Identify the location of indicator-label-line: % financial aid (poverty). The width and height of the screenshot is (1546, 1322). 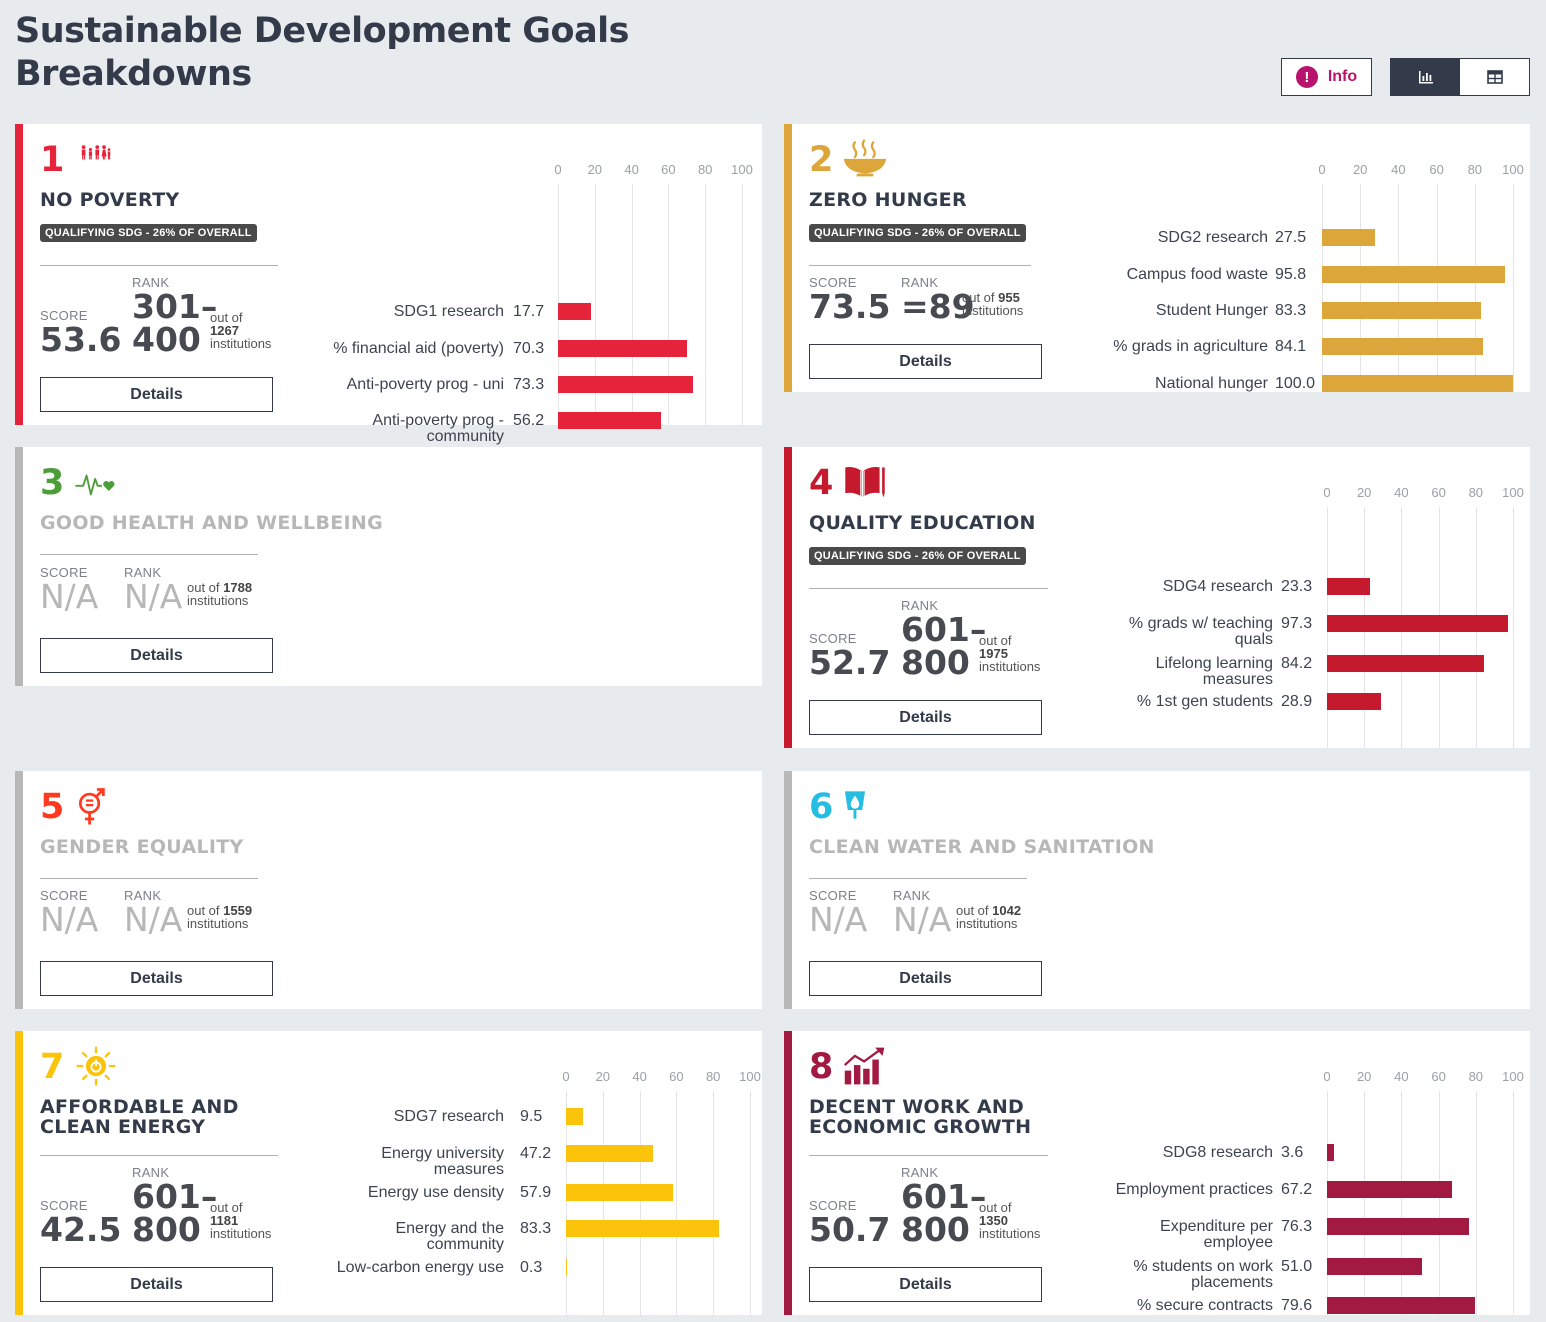
(418, 348).